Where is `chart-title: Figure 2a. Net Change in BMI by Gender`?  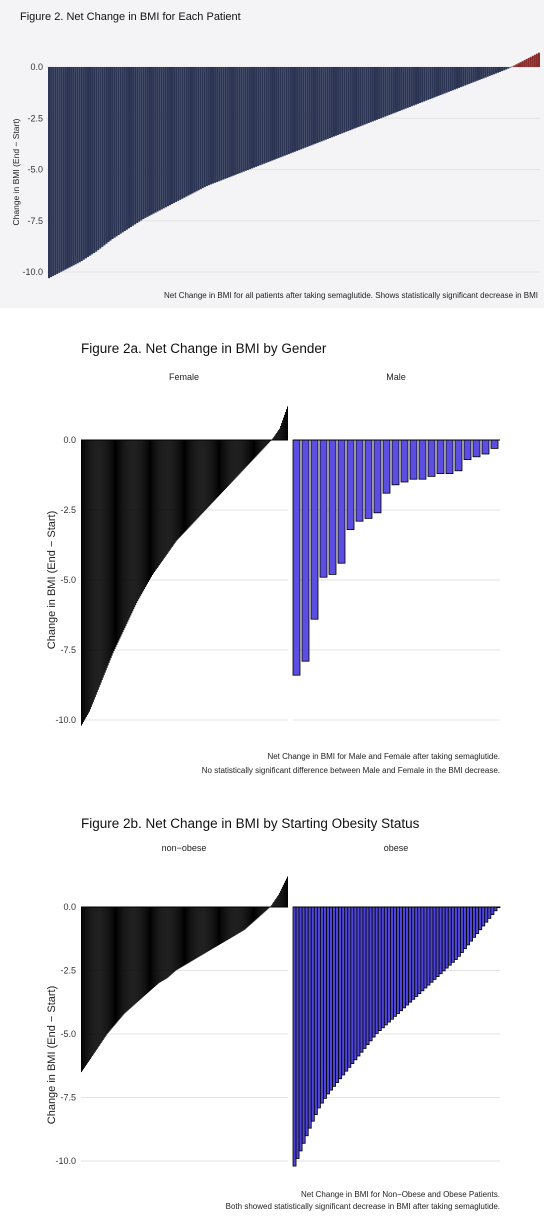 chart-title: Figure 2a. Net Change in BMI by Gender is located at coordinates (204, 348).